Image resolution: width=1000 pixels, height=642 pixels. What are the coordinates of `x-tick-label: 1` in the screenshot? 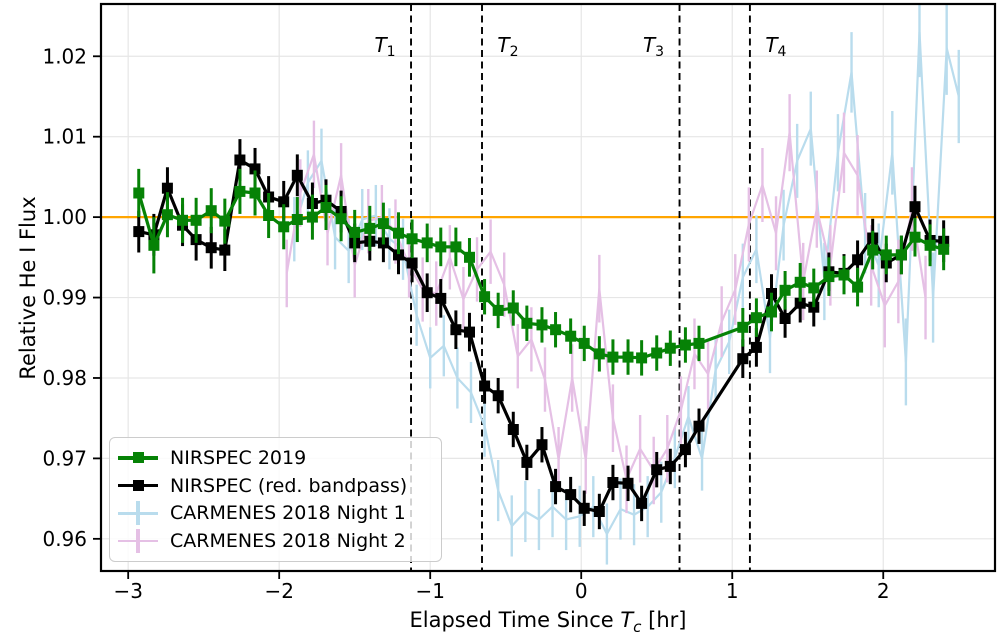 It's located at (732, 591).